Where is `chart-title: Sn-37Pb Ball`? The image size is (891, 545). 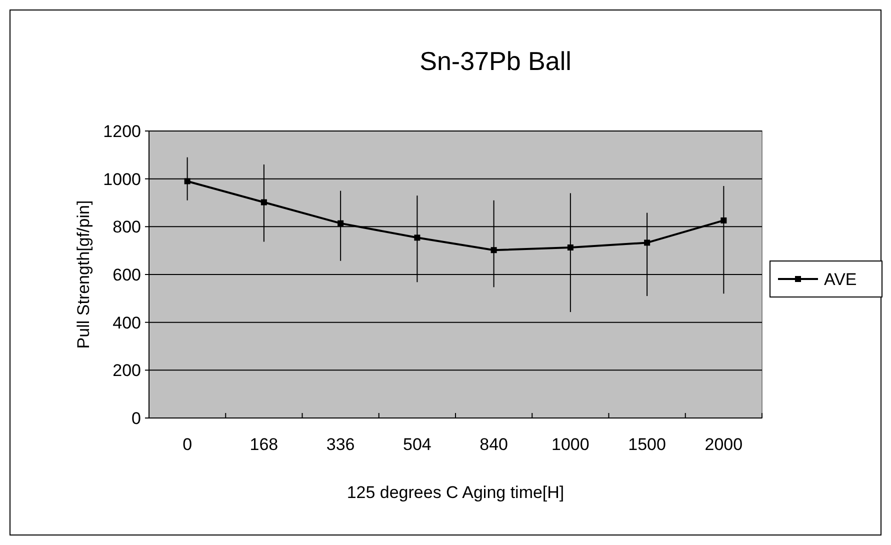
chart-title: Sn-37Pb Ball is located at coordinates (496, 61).